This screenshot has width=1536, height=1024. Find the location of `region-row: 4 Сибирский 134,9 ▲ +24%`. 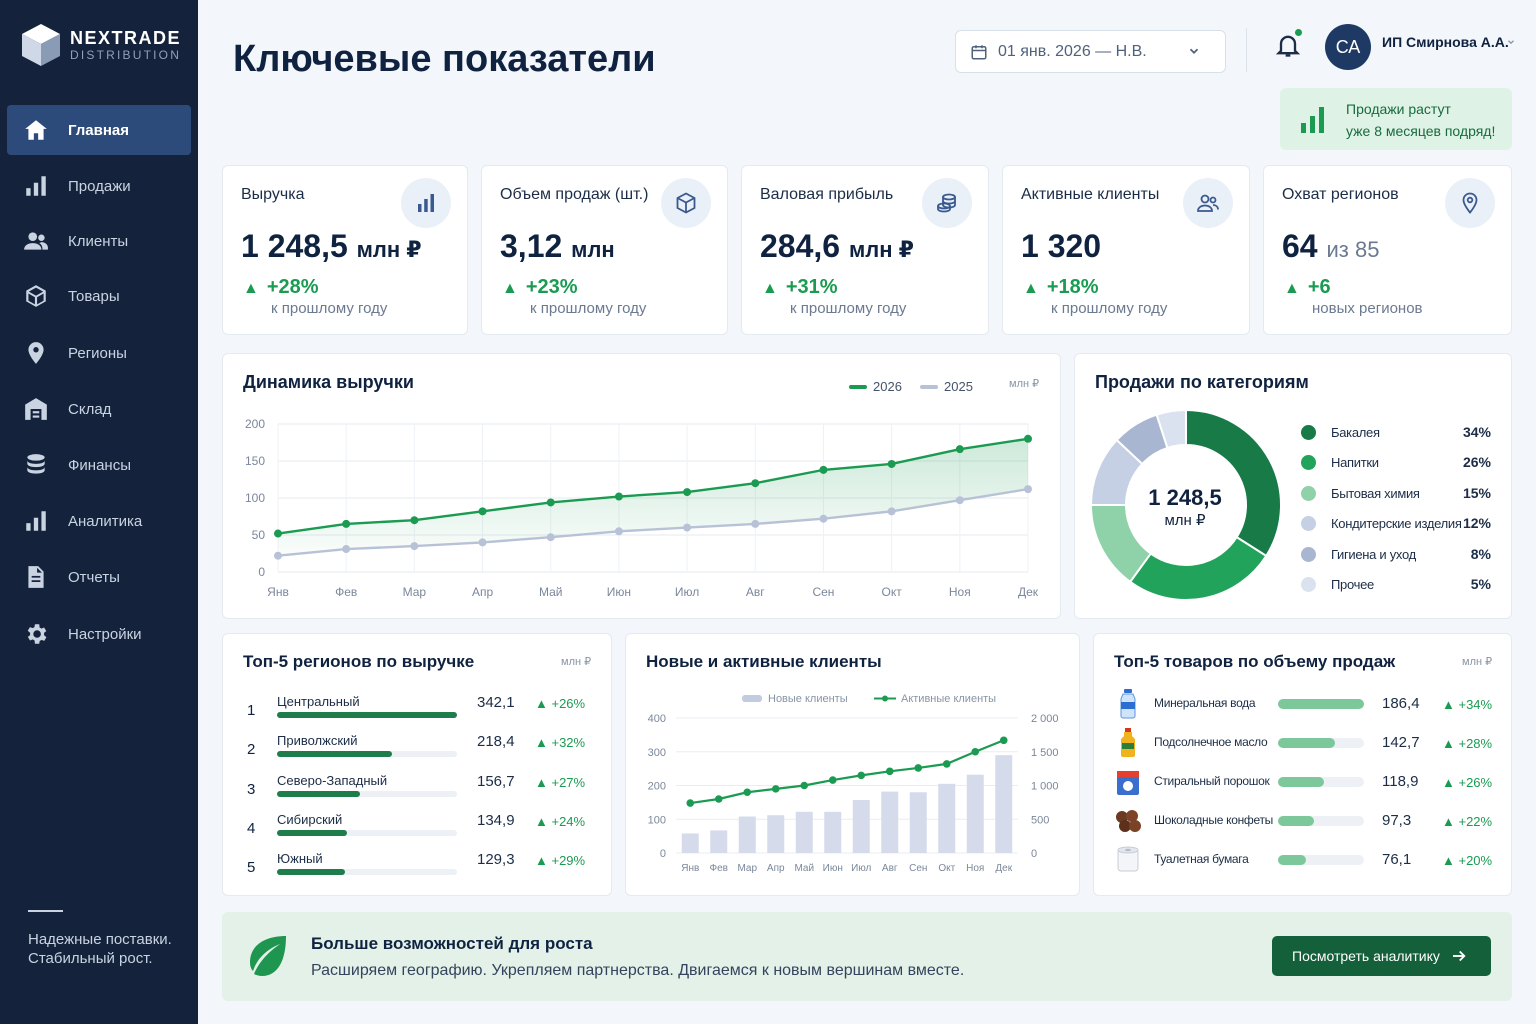

region-row: 4 Сибирский 134,9 ▲ +24% is located at coordinates (421, 830).